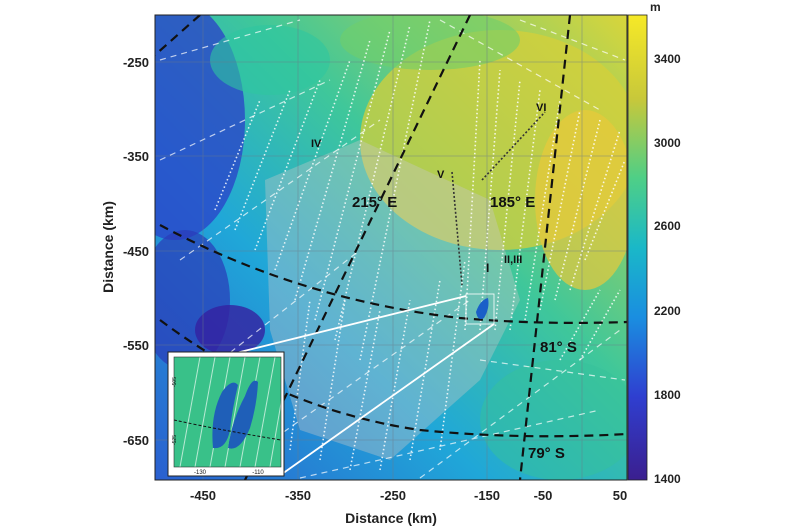 The width and height of the screenshot is (800, 530). Describe the element at coordinates (513, 260) in the screenshot. I see `label-site-II-III: II,III` at that location.